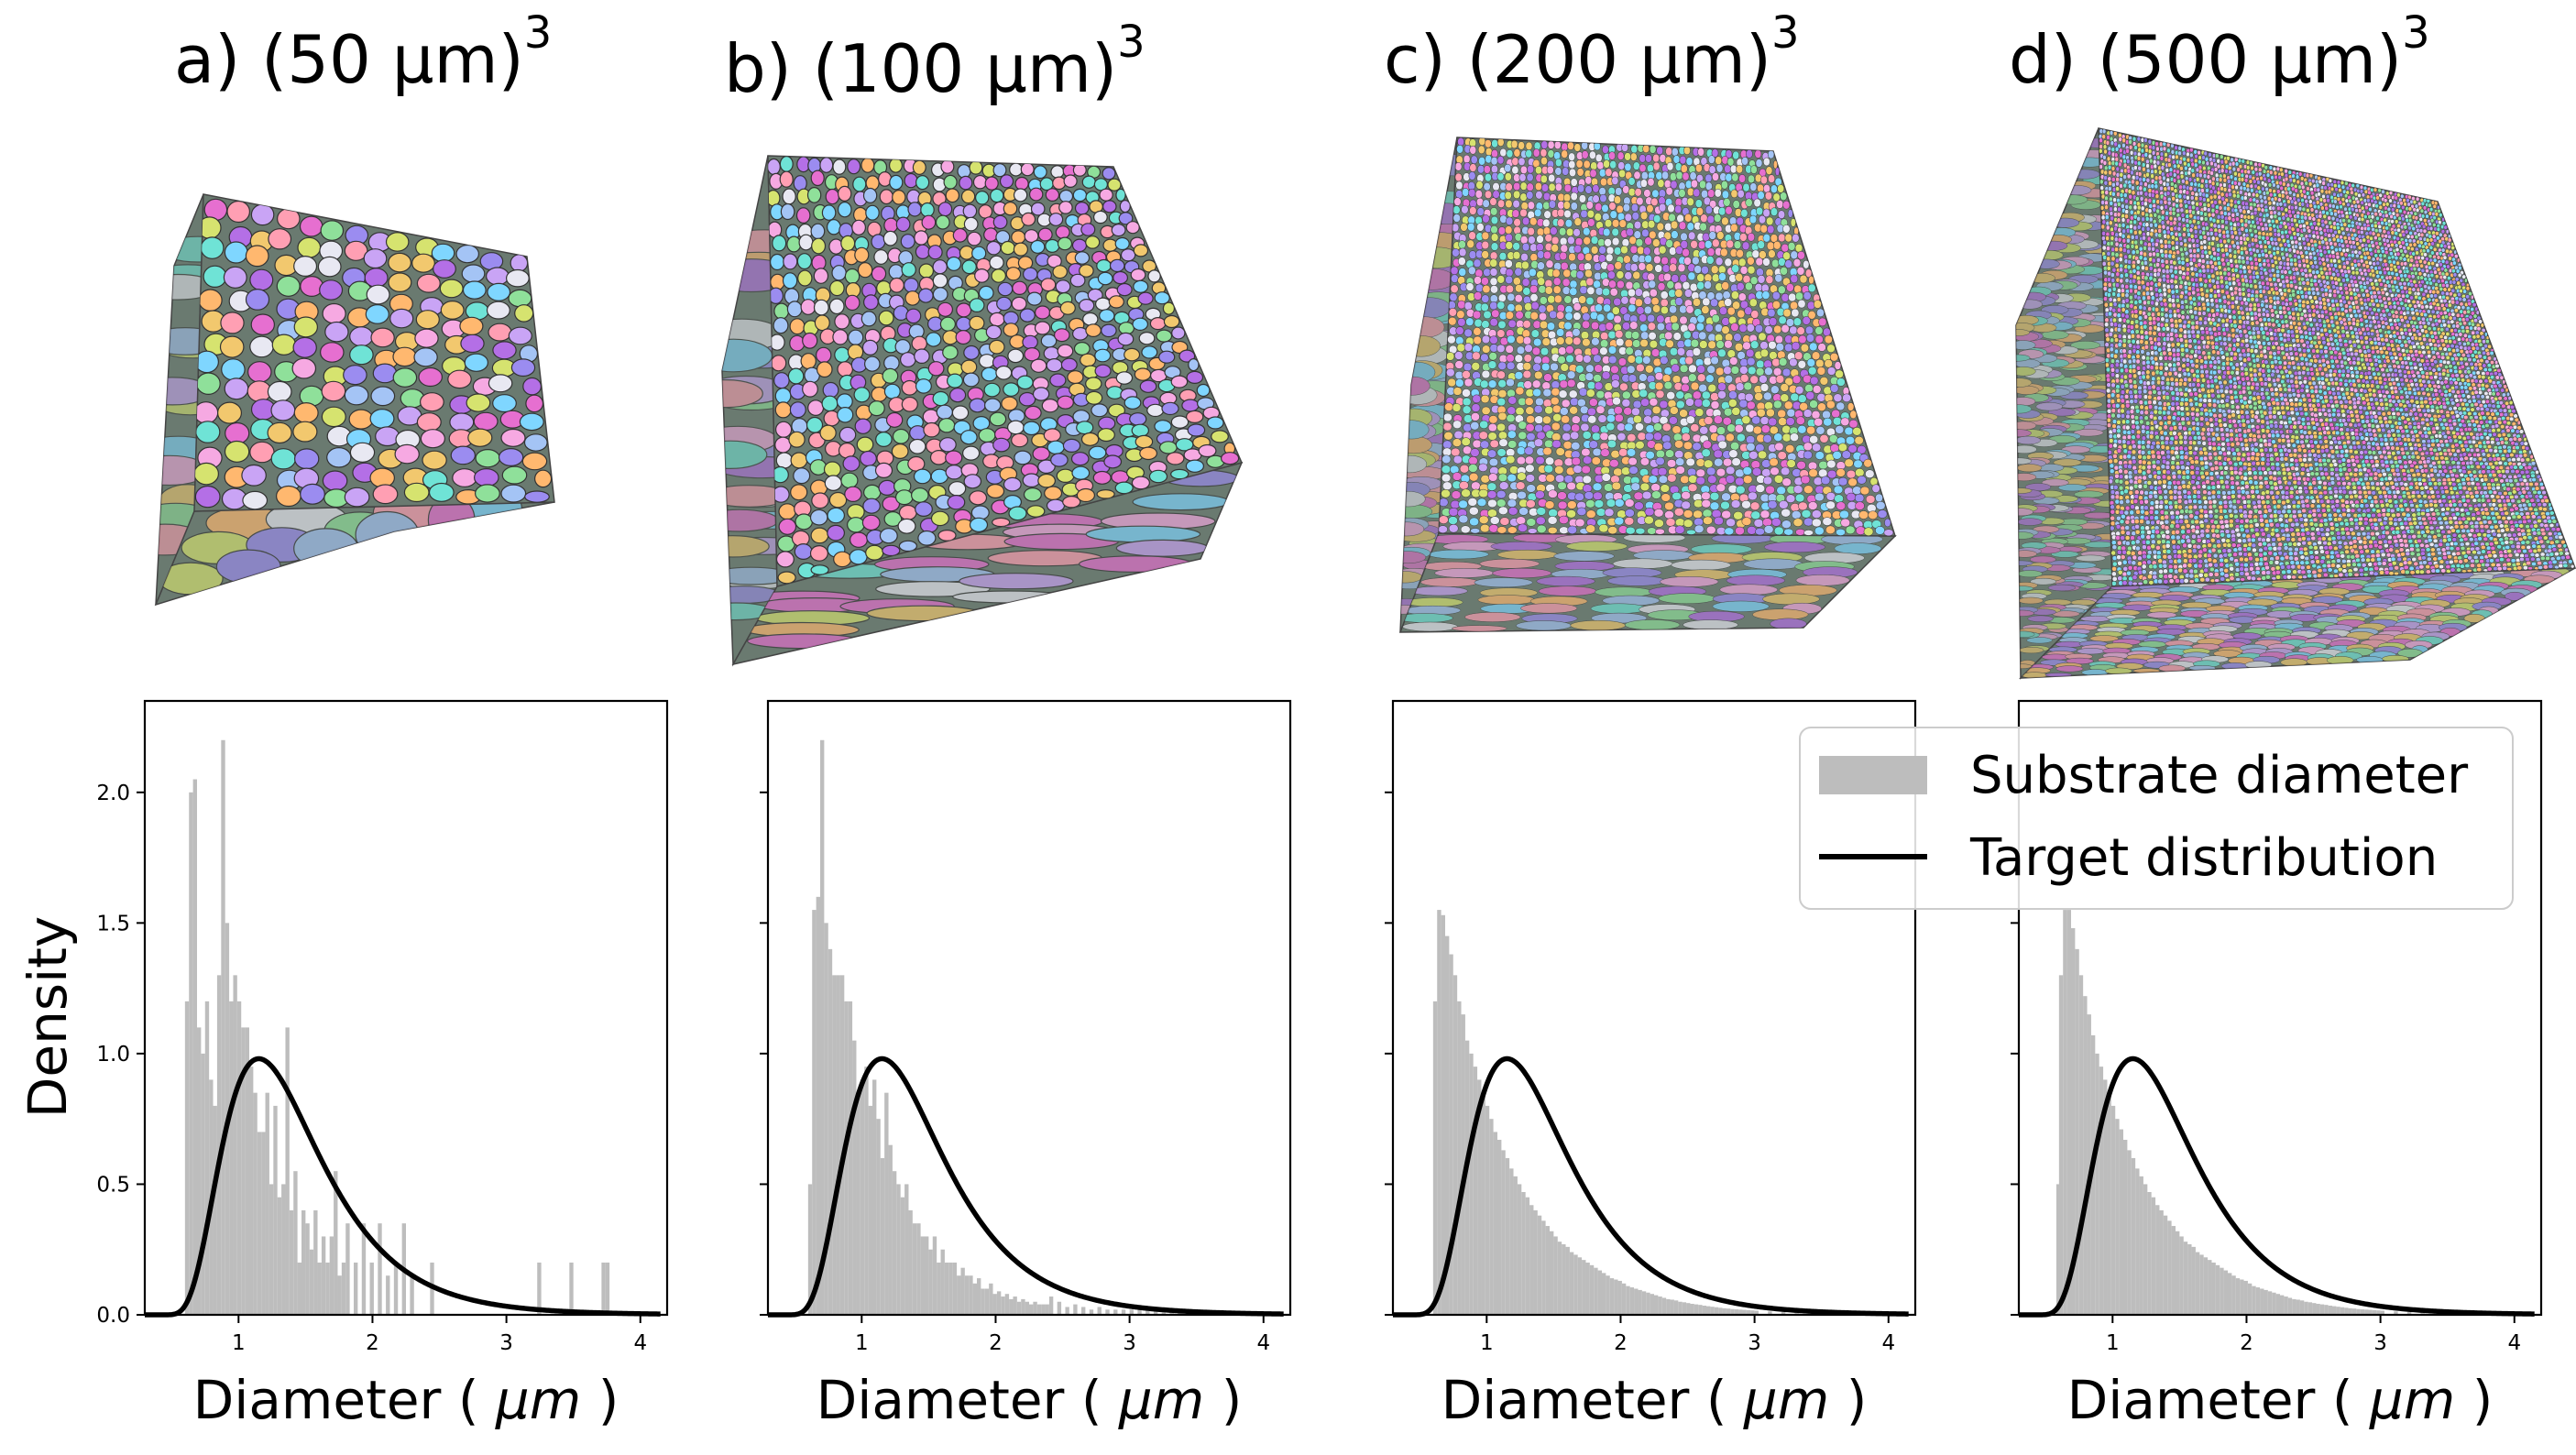 This screenshot has height=1455, width=2576. I want to click on panel-title-d: d) (500 μm)3, so click(2219, 52).